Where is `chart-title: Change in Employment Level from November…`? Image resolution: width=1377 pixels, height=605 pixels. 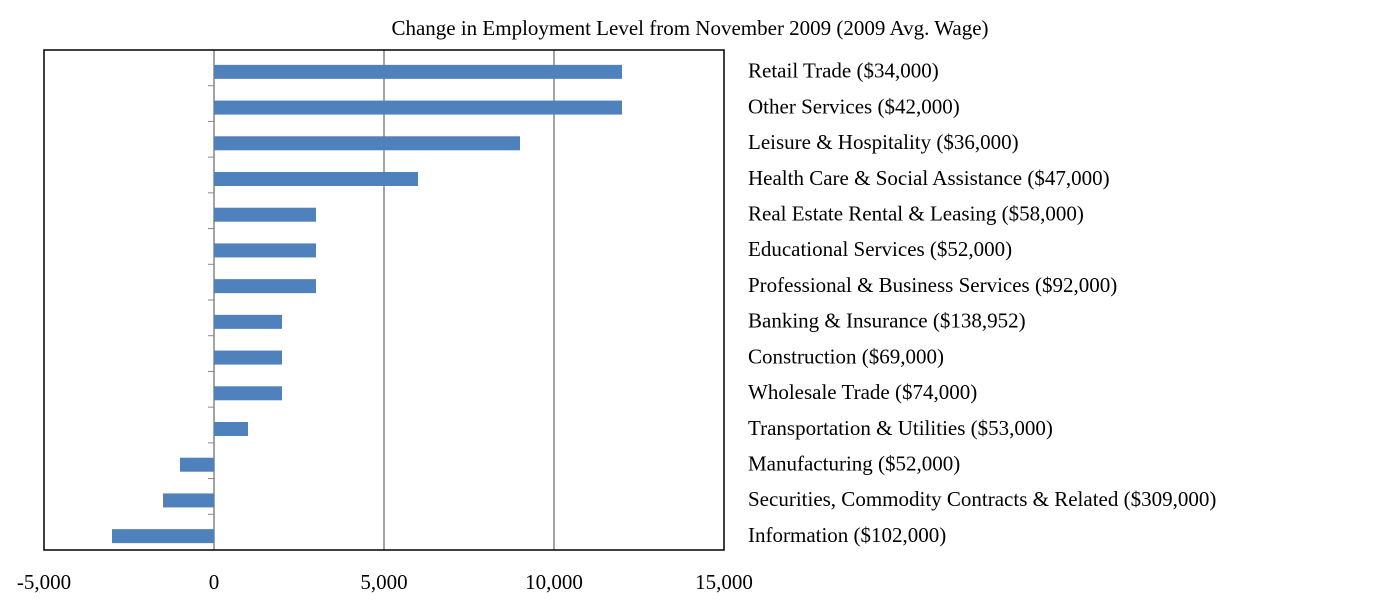
chart-title: Change in Employment Level from November… is located at coordinates (689, 28).